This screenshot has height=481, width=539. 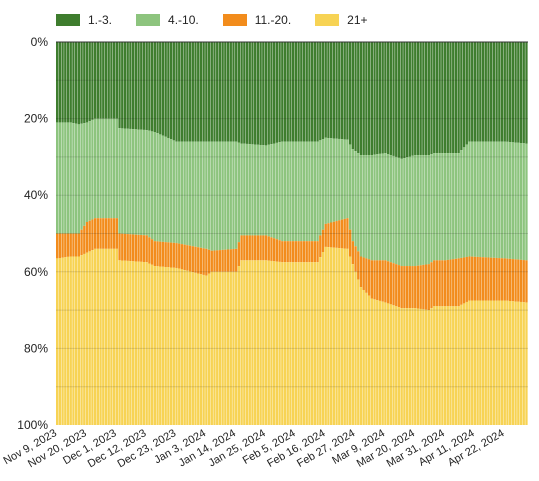 I want to click on legend-item-11-20: 11.-20., so click(x=256, y=20).